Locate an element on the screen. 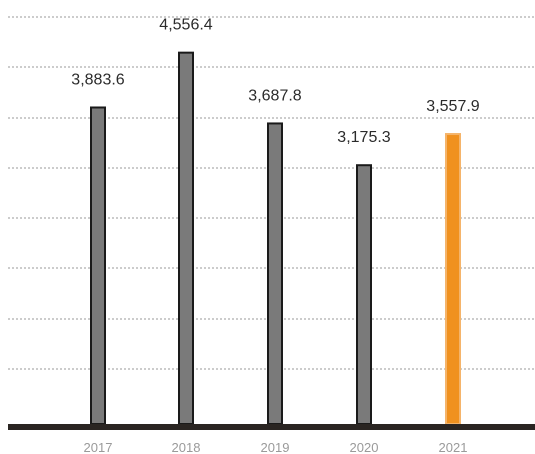 The width and height of the screenshot is (535, 454). bar-2019 is located at coordinates (275, 273).